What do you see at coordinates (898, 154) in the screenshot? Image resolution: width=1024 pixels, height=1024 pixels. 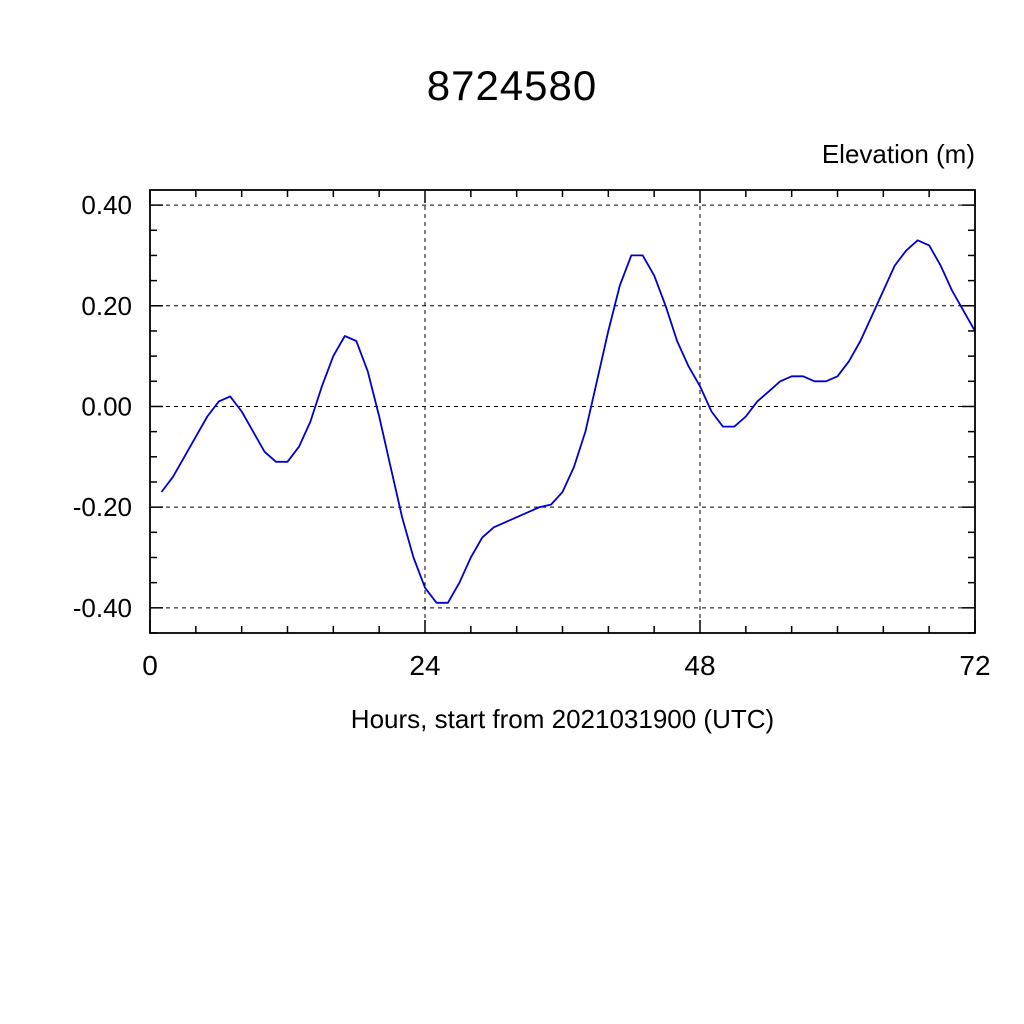 I see `y-axis-title: Elevation (m)` at bounding box center [898, 154].